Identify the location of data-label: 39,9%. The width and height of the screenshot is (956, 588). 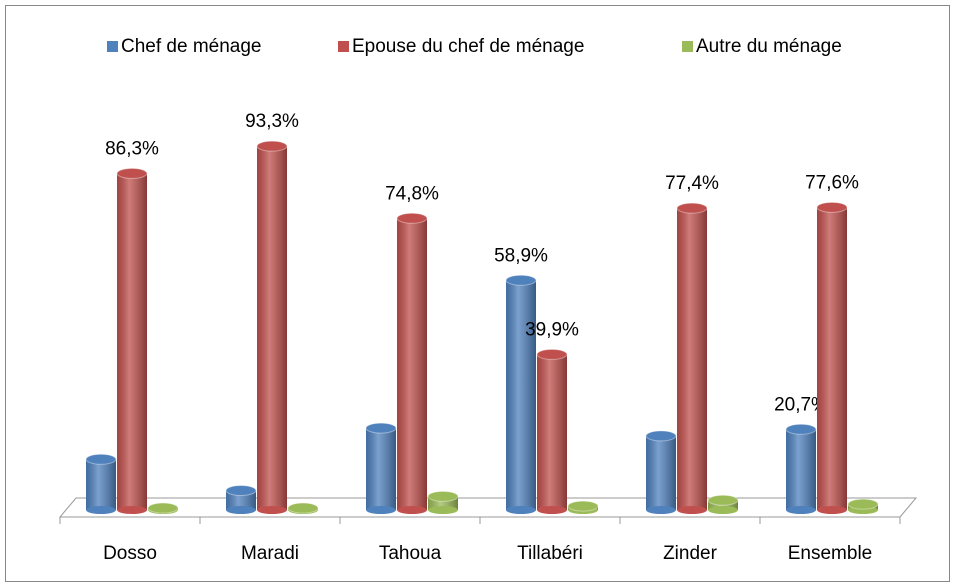
(552, 329).